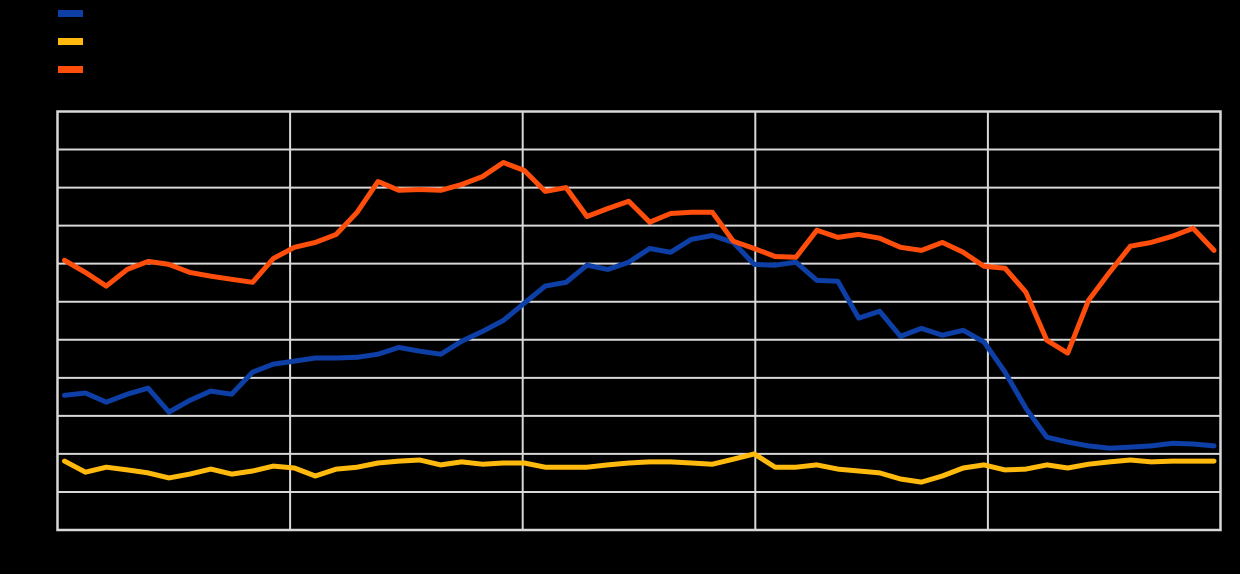 This screenshot has width=1240, height=574. What do you see at coordinates (639, 468) in the screenshot?
I see `series-yellow-line` at bounding box center [639, 468].